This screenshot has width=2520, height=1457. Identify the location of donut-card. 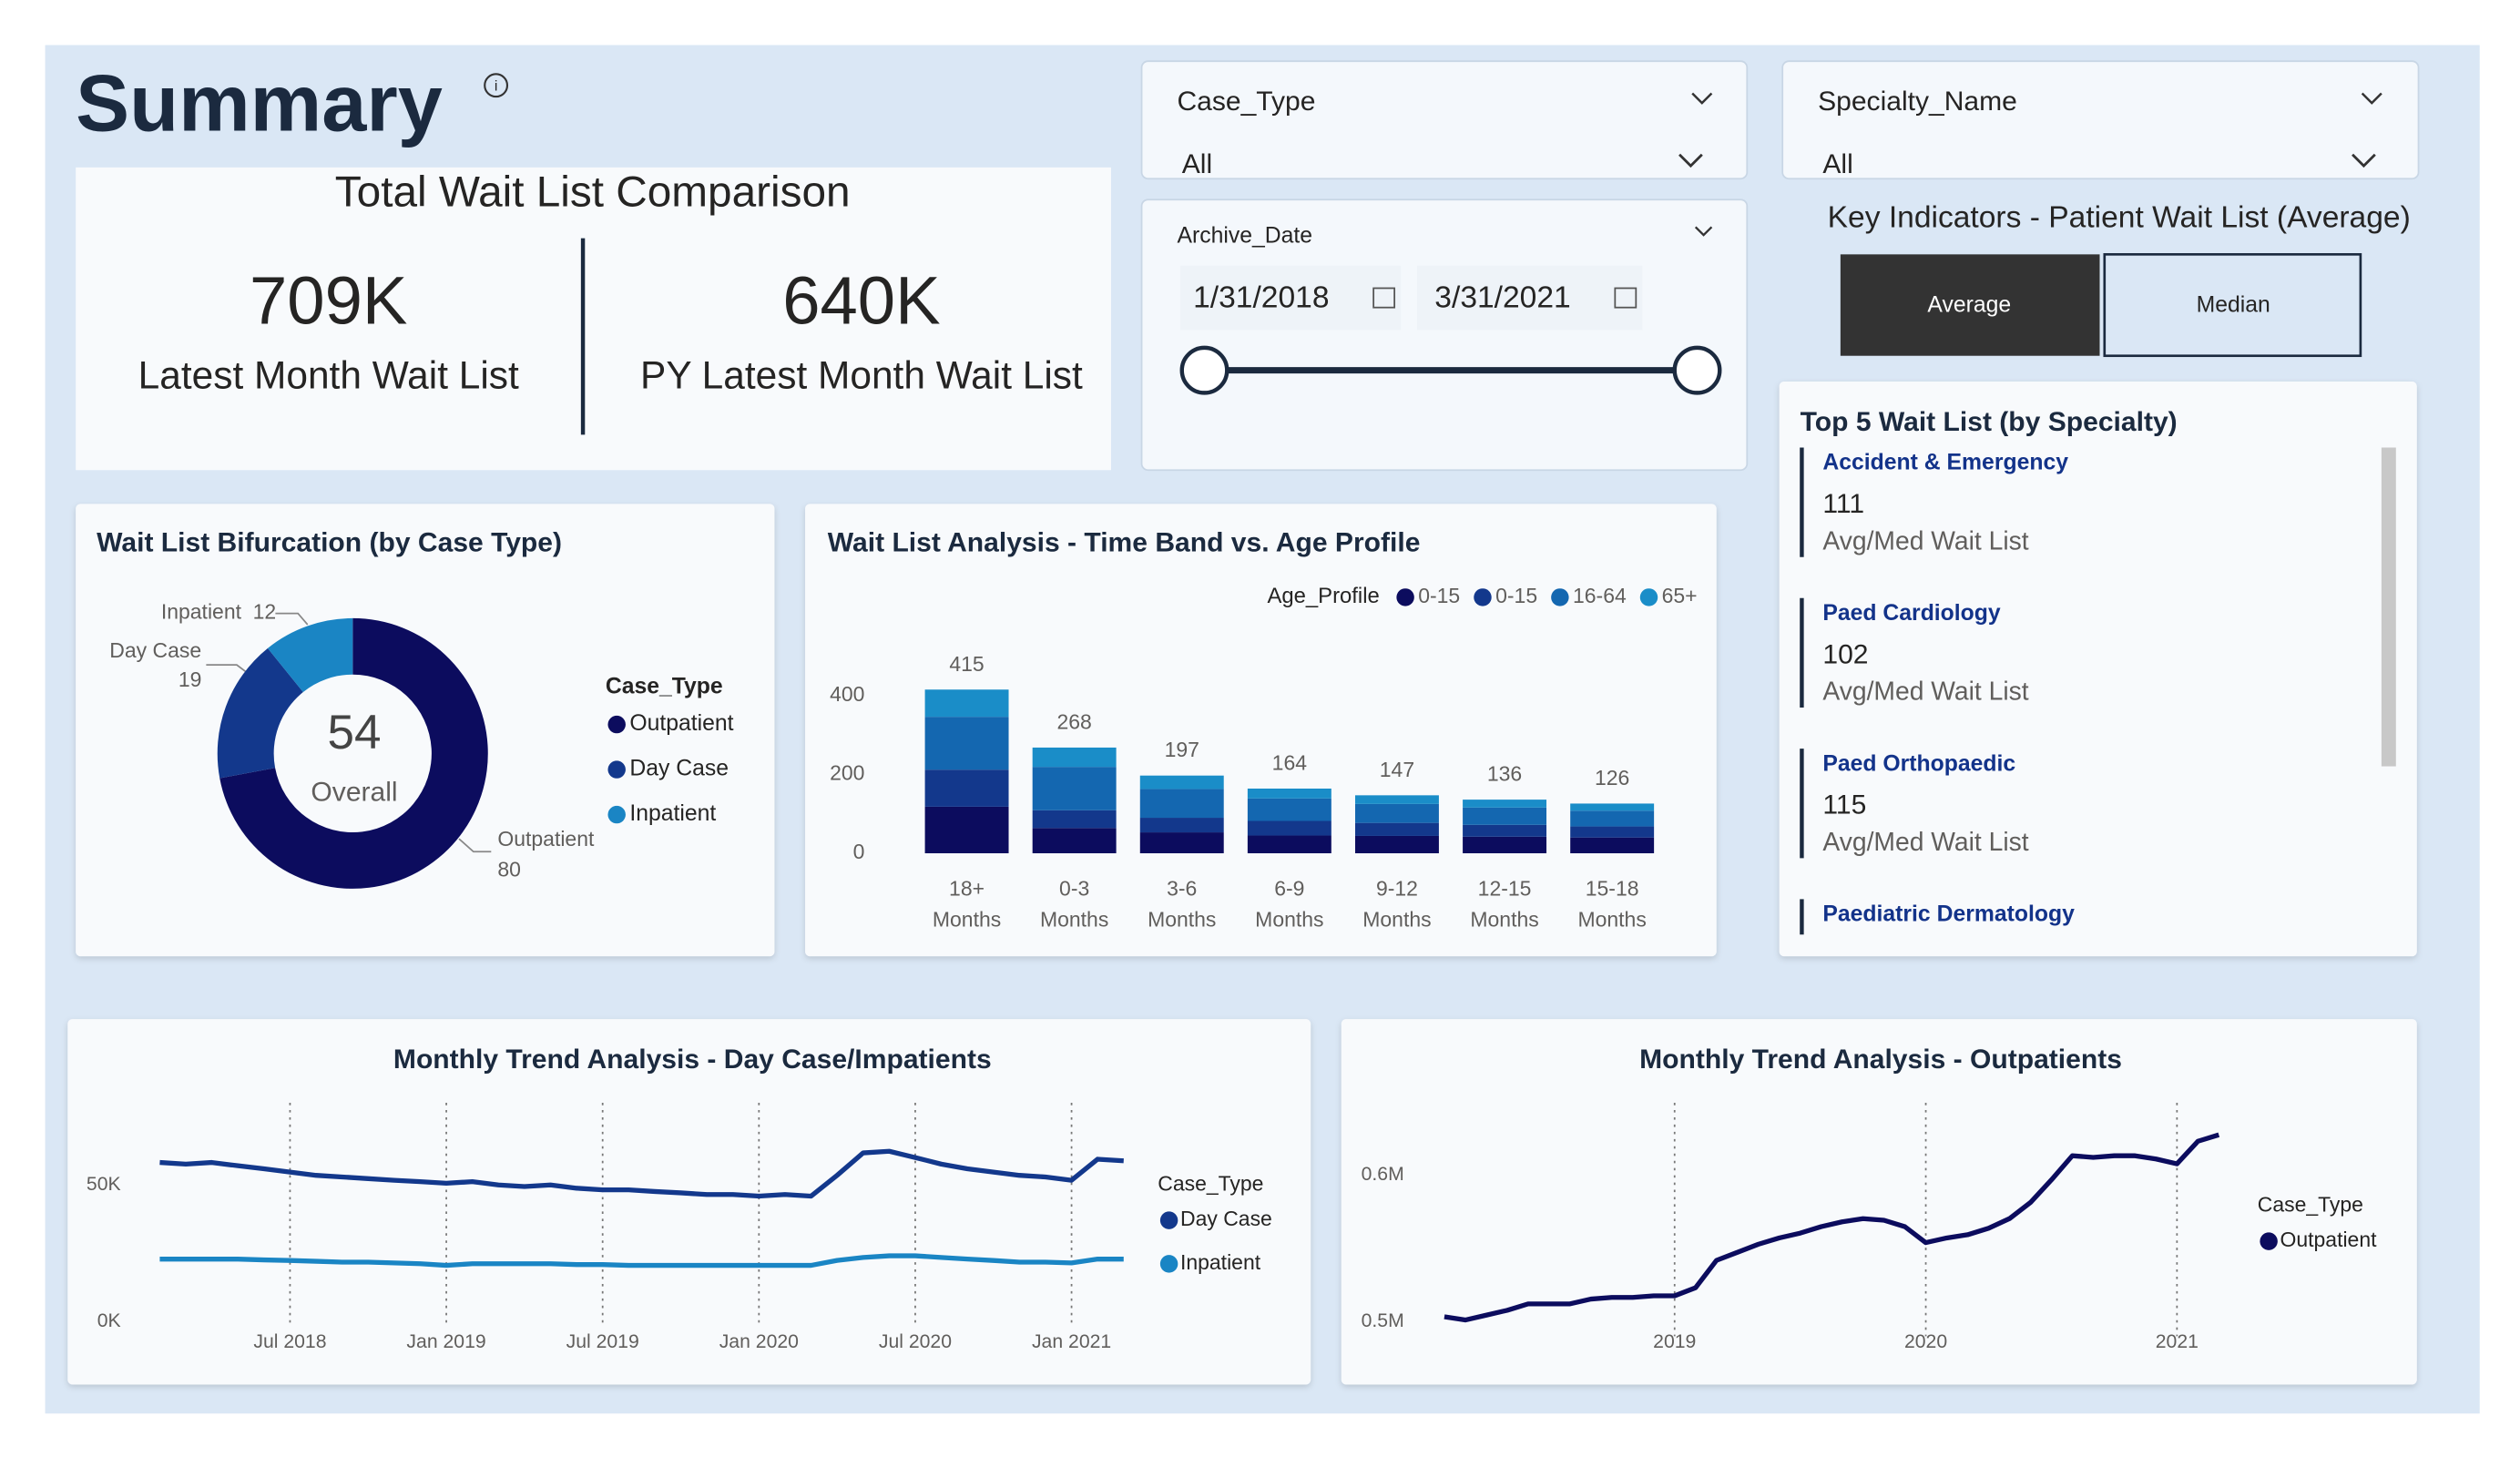
(425, 730).